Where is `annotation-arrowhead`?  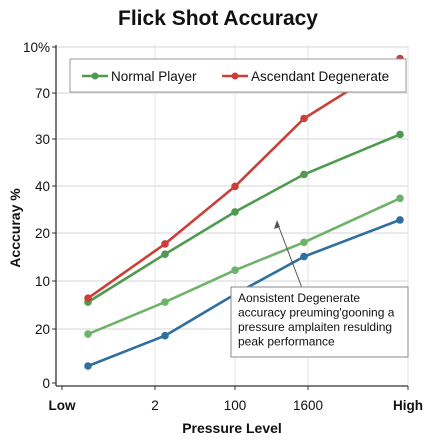 annotation-arrowhead is located at coordinates (277, 224).